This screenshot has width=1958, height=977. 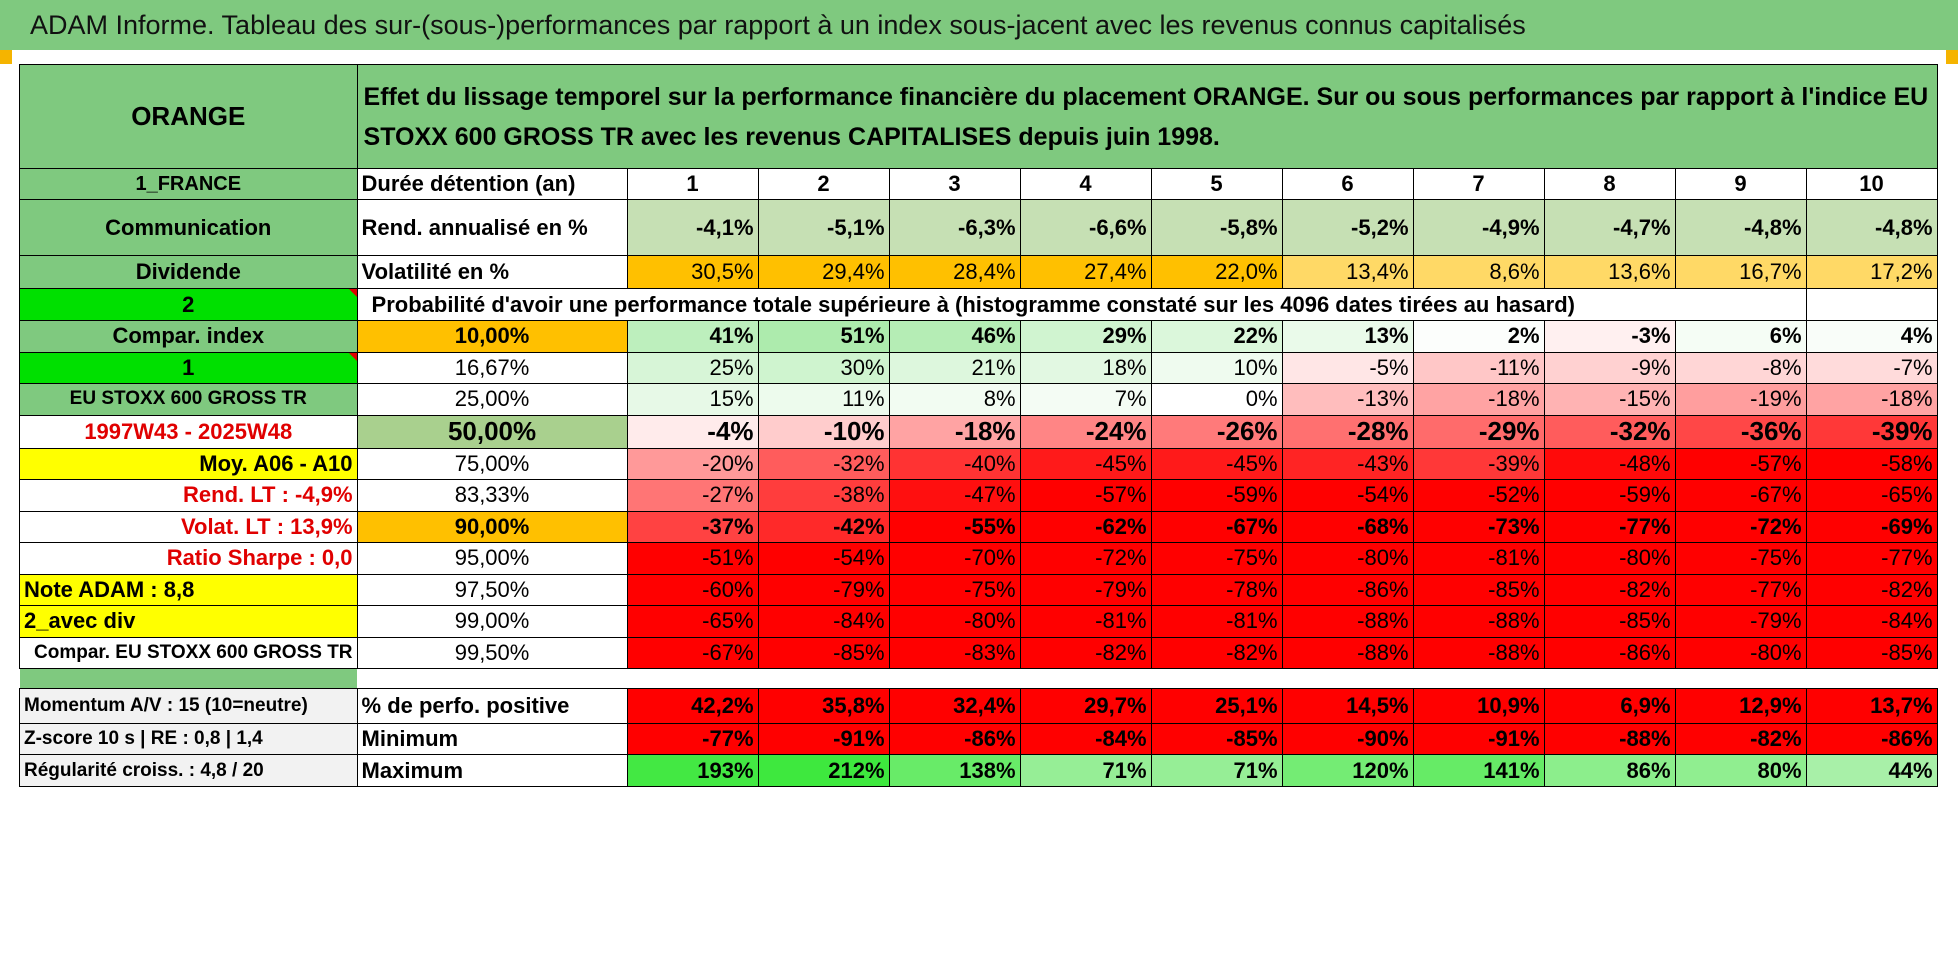 What do you see at coordinates (1347, 770) in the screenshot?
I see `maximum-value: 120%` at bounding box center [1347, 770].